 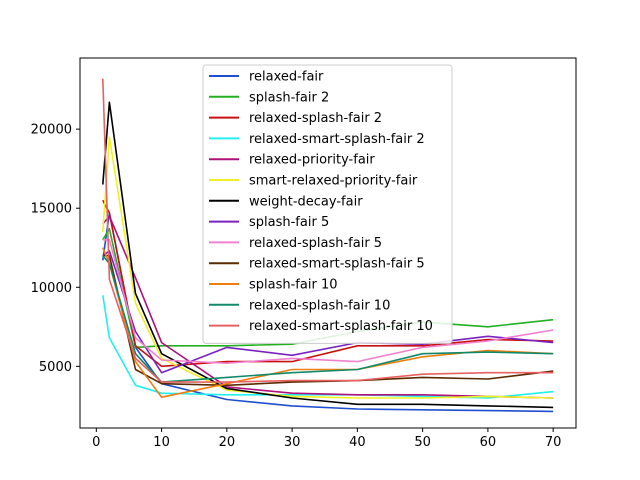 What do you see at coordinates (312, 160) in the screenshot?
I see `legend-label: relaxed-priority-fair` at bounding box center [312, 160].